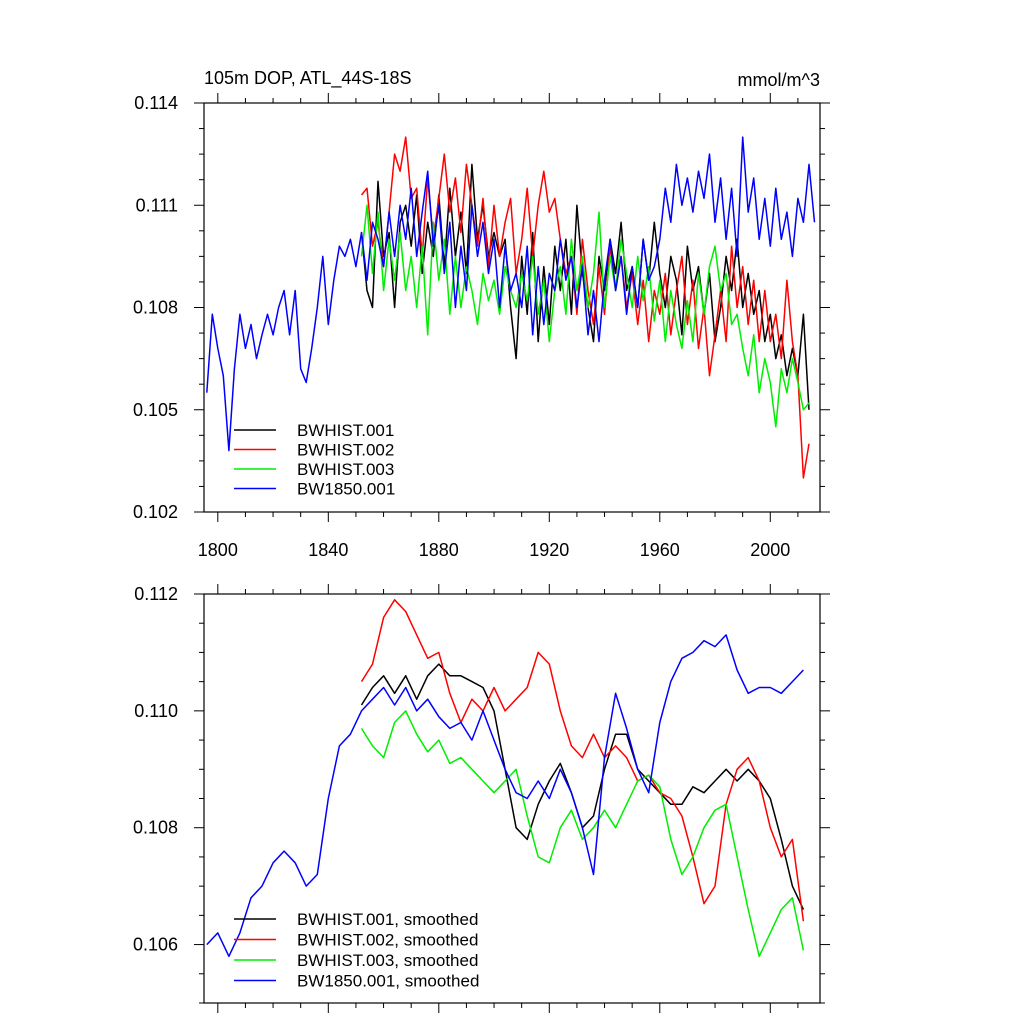 Image resolution: width=1024 pixels, height=1024 pixels. I want to click on y-tick-label: 0.105, so click(155, 410).